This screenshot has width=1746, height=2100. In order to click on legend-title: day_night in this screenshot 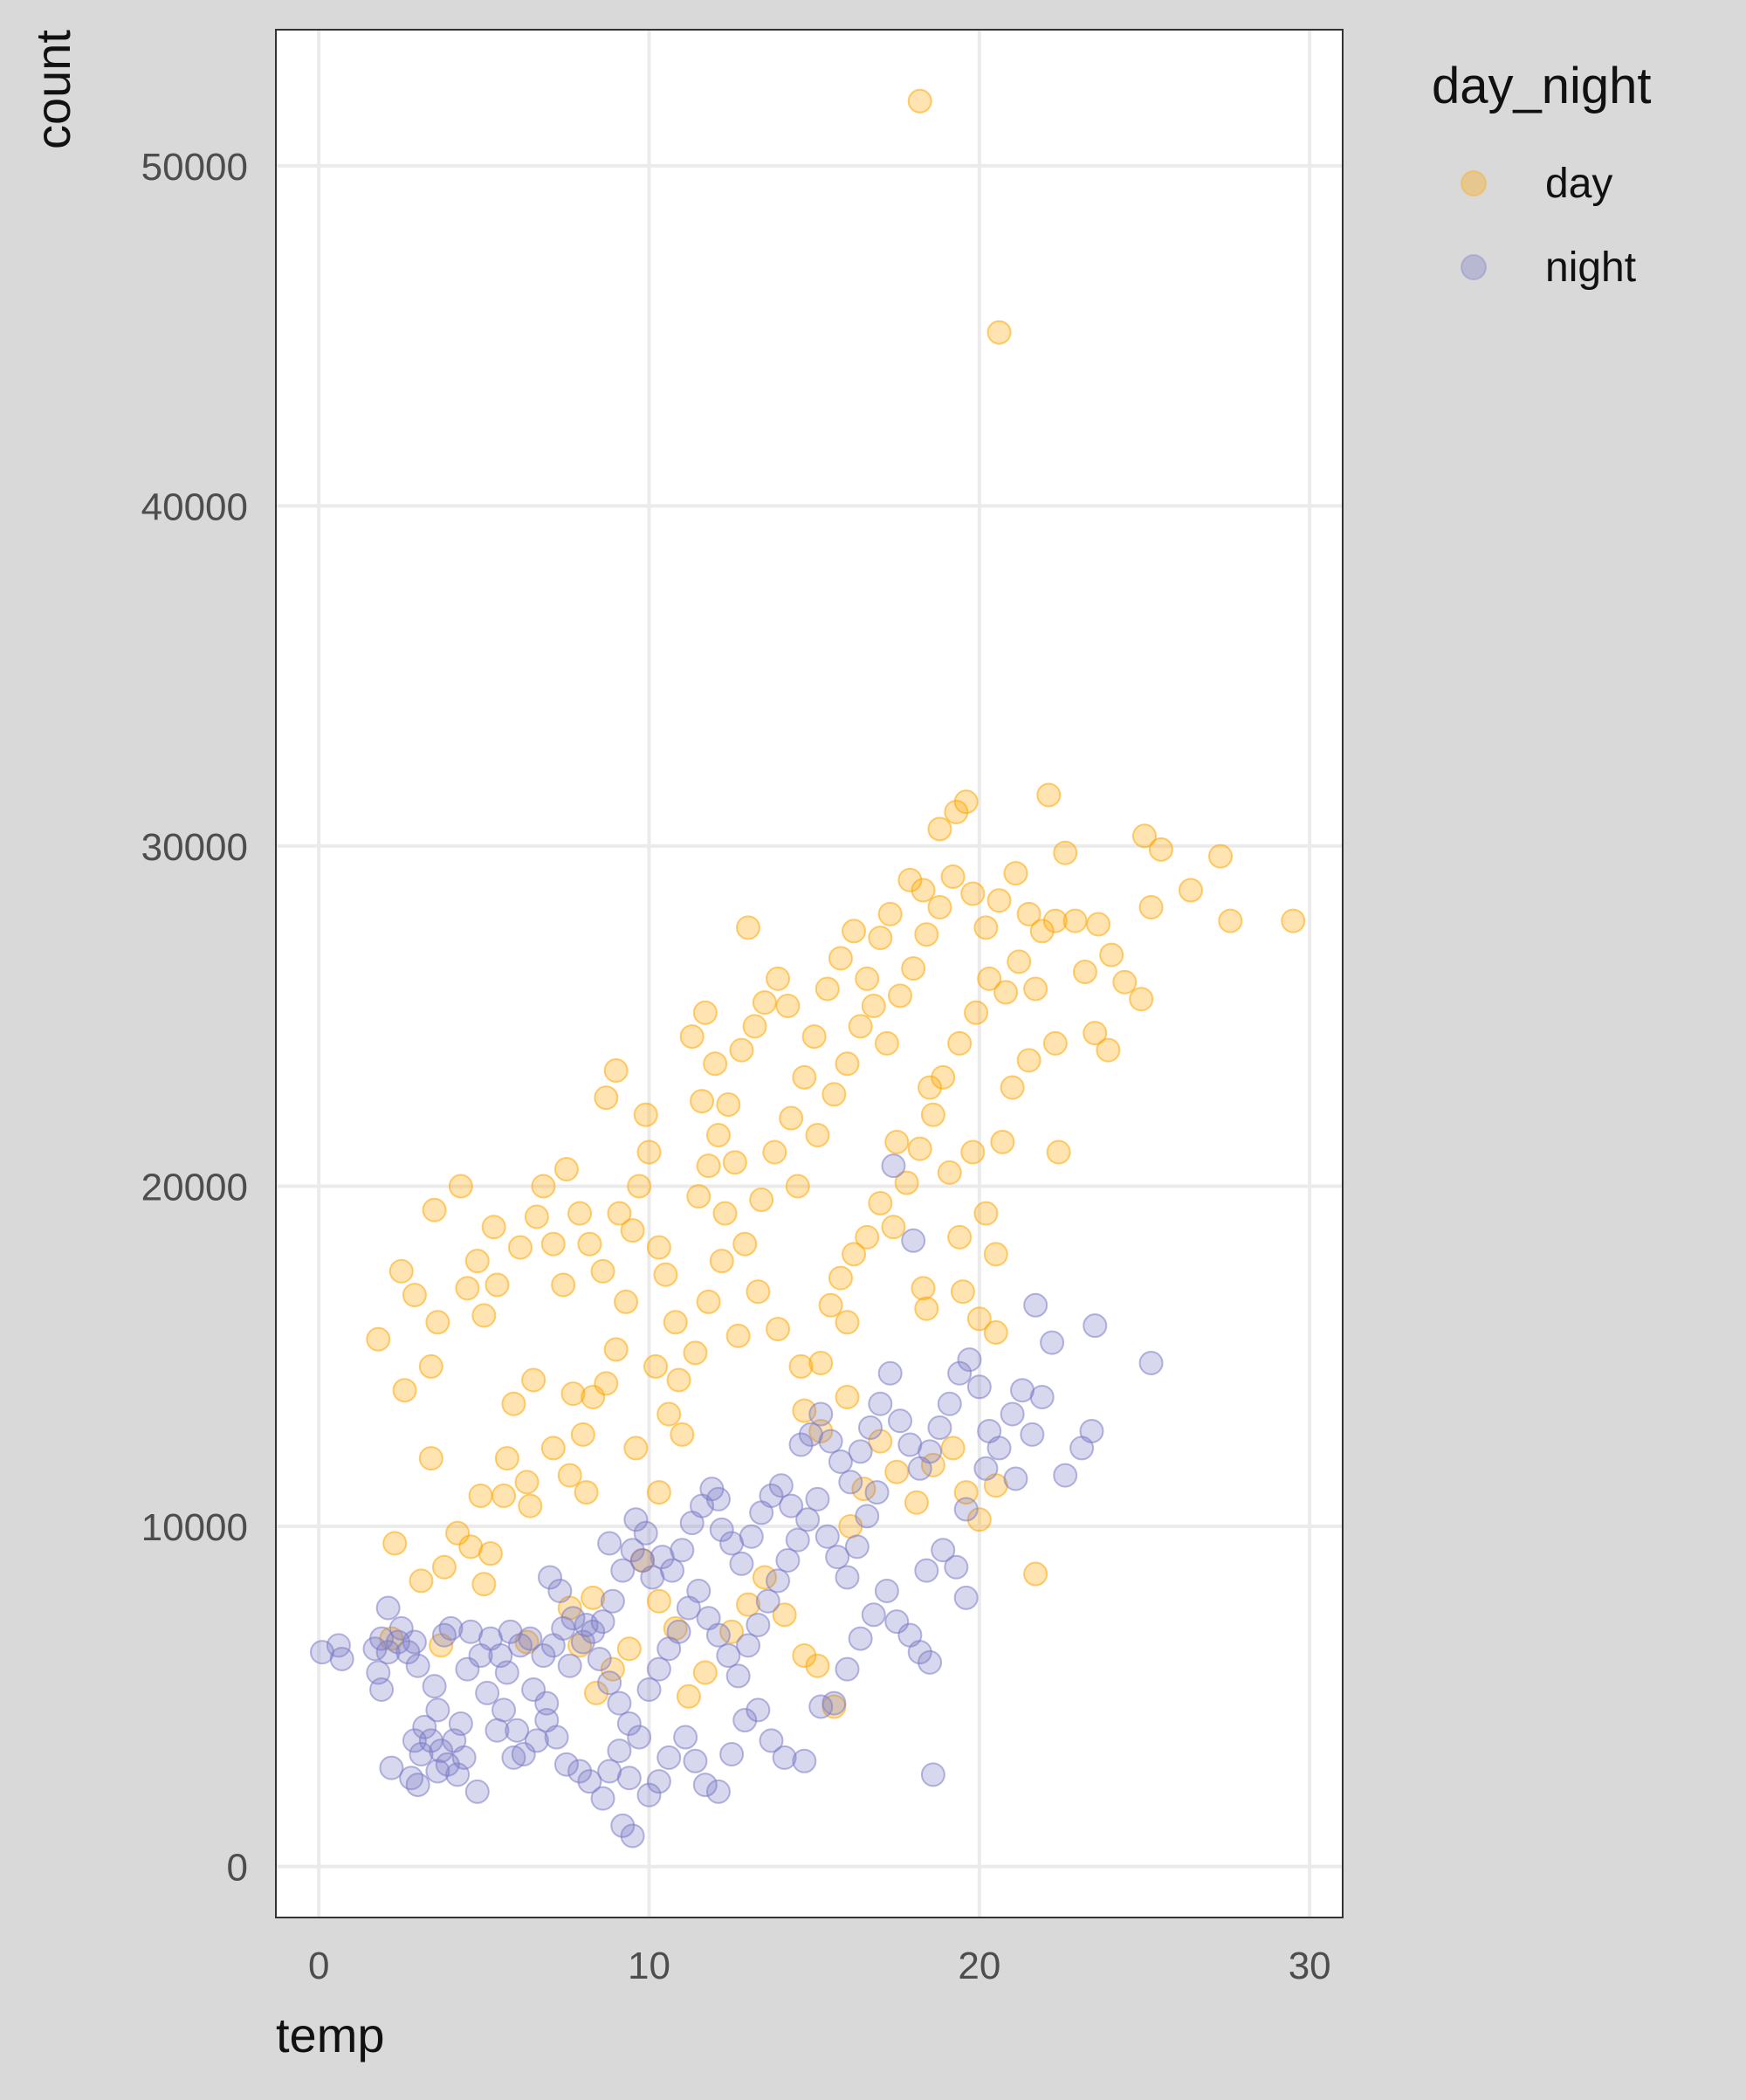, I will do `click(1542, 86)`.